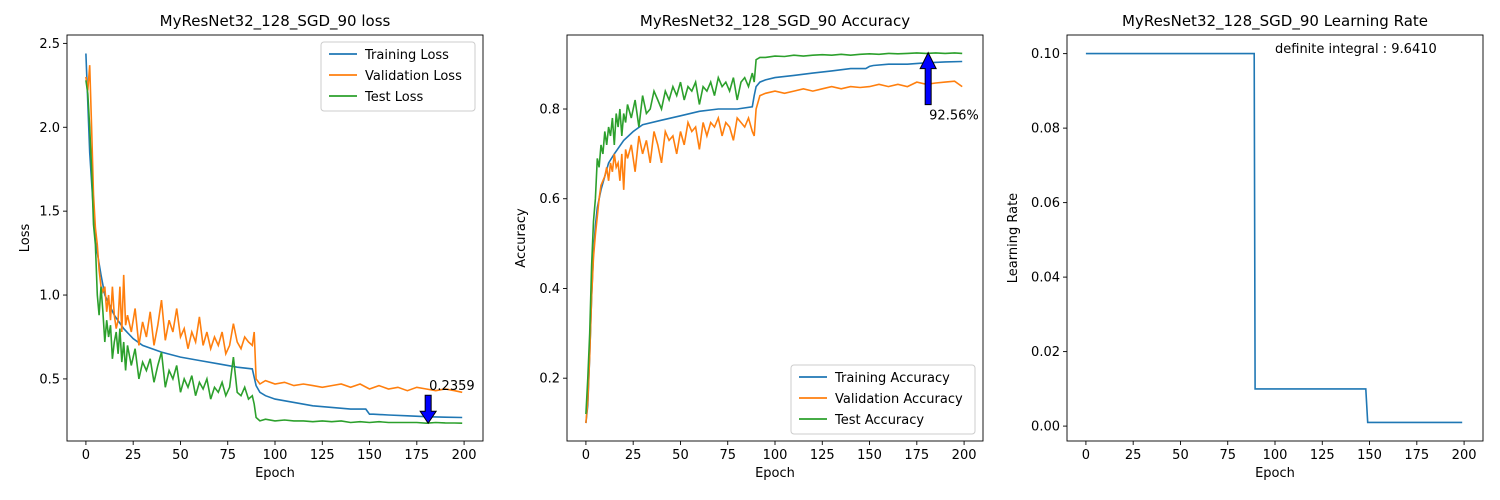 The image size is (1500, 500). What do you see at coordinates (393, 97) in the screenshot?
I see `legend-label-test-loss: Test Loss` at bounding box center [393, 97].